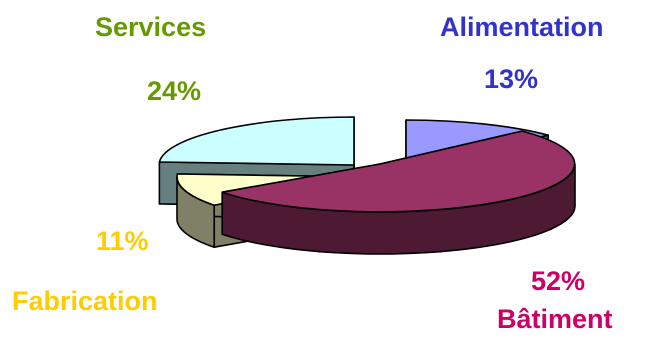 The width and height of the screenshot is (661, 338). I want to click on label-services-percent: 24%, so click(174, 91).